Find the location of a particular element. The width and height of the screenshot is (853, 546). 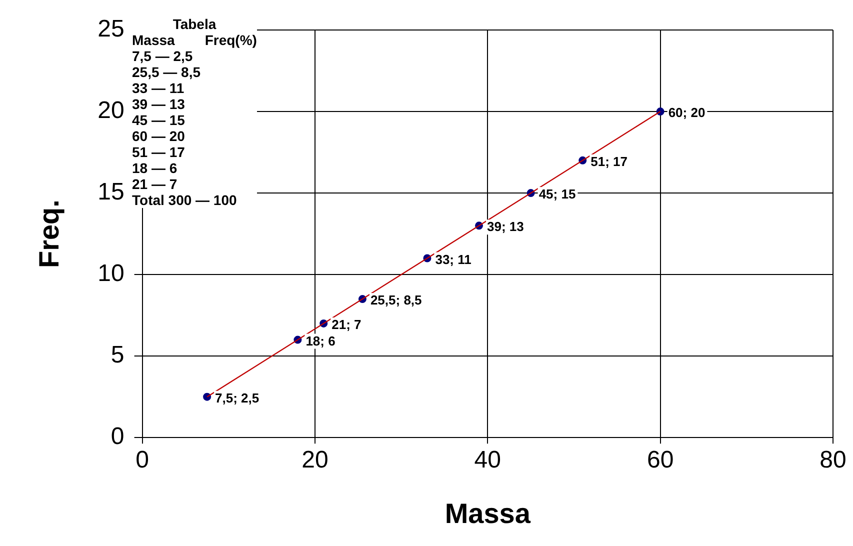

data-label: 7,5; 2,5 is located at coordinates (237, 398).